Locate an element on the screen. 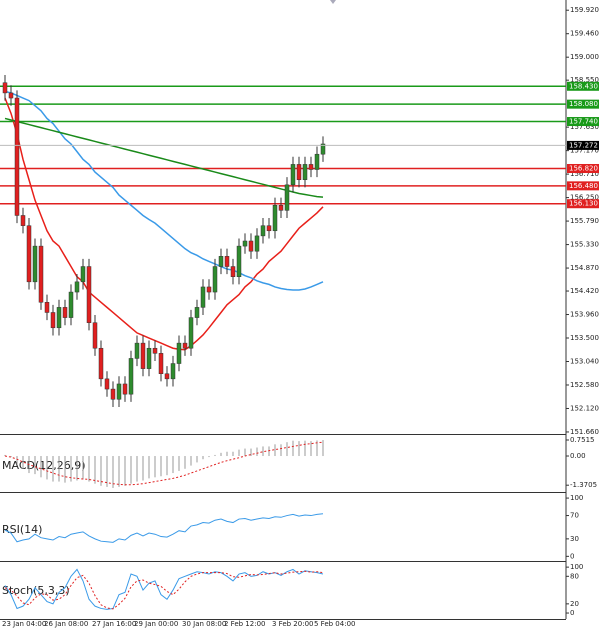 Image resolution: width=600 pixels, height=630 pixels. y-tick-label: 153.960 is located at coordinates (584, 315).